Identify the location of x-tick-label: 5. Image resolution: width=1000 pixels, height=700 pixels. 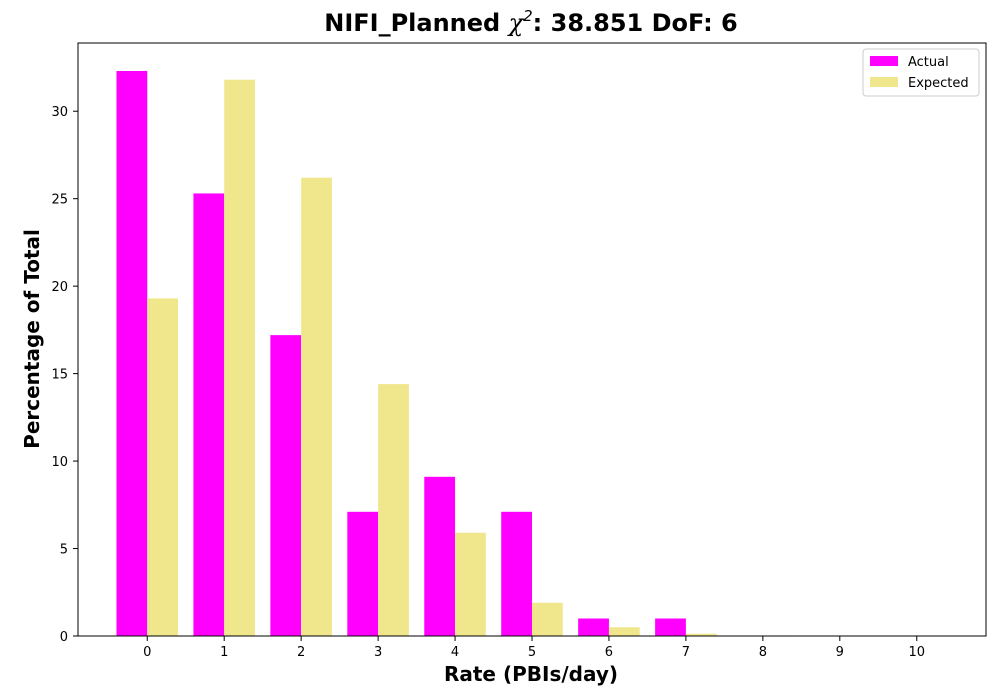
(532, 652).